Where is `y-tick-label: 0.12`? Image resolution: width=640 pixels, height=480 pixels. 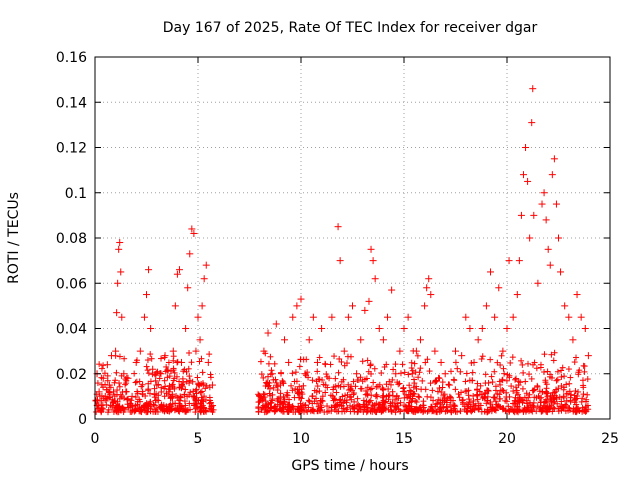
y-tick-label: 0.12 is located at coordinates (71, 149).